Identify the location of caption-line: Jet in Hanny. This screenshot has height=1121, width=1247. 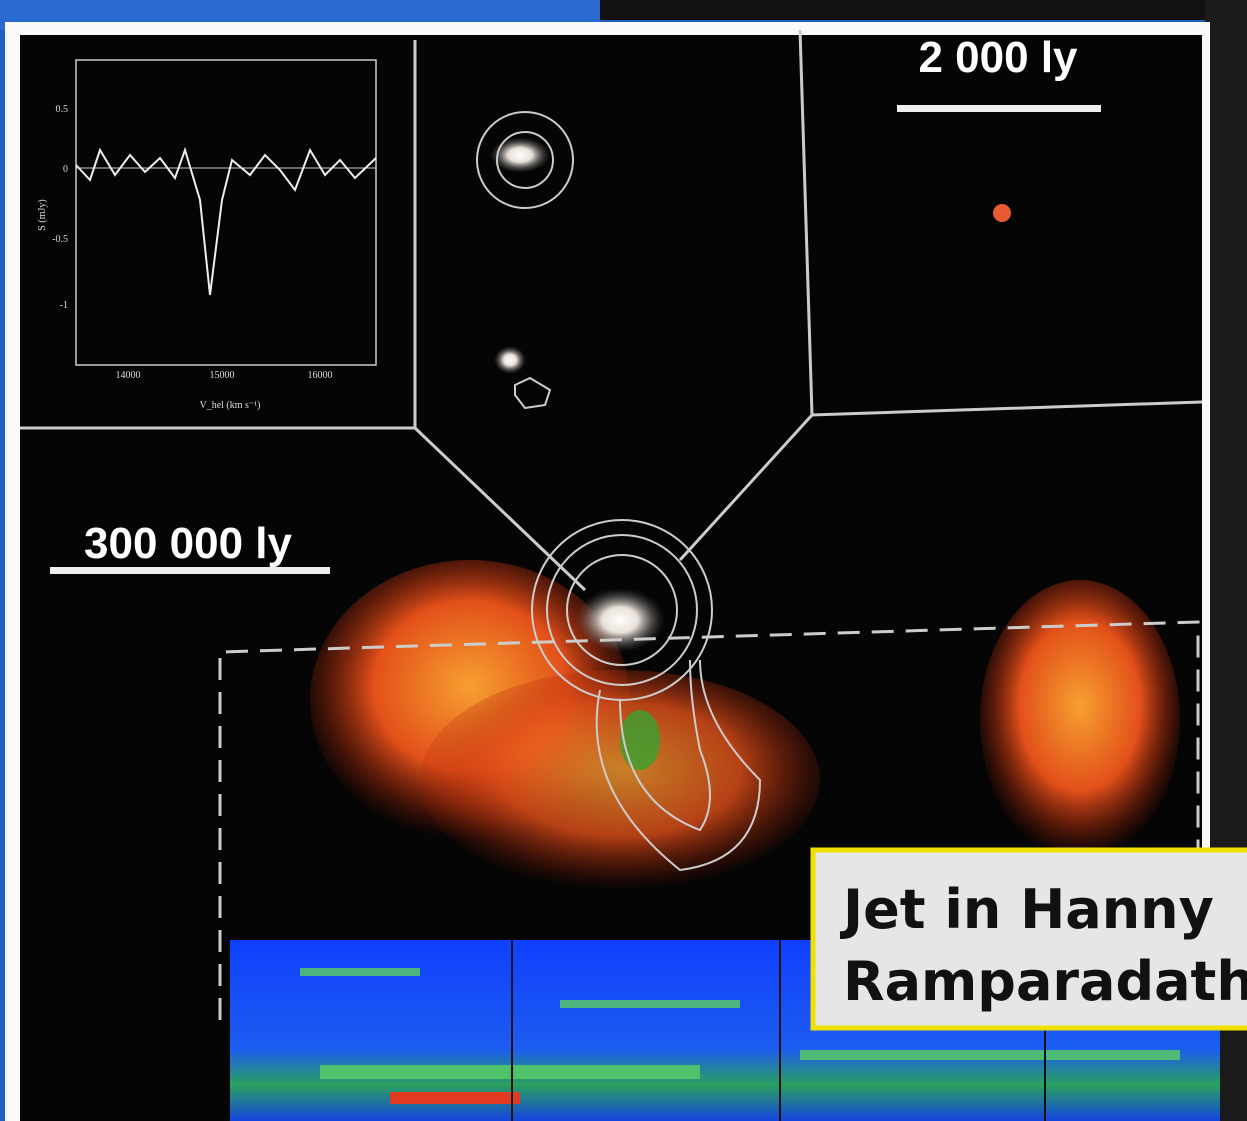
(1026, 909).